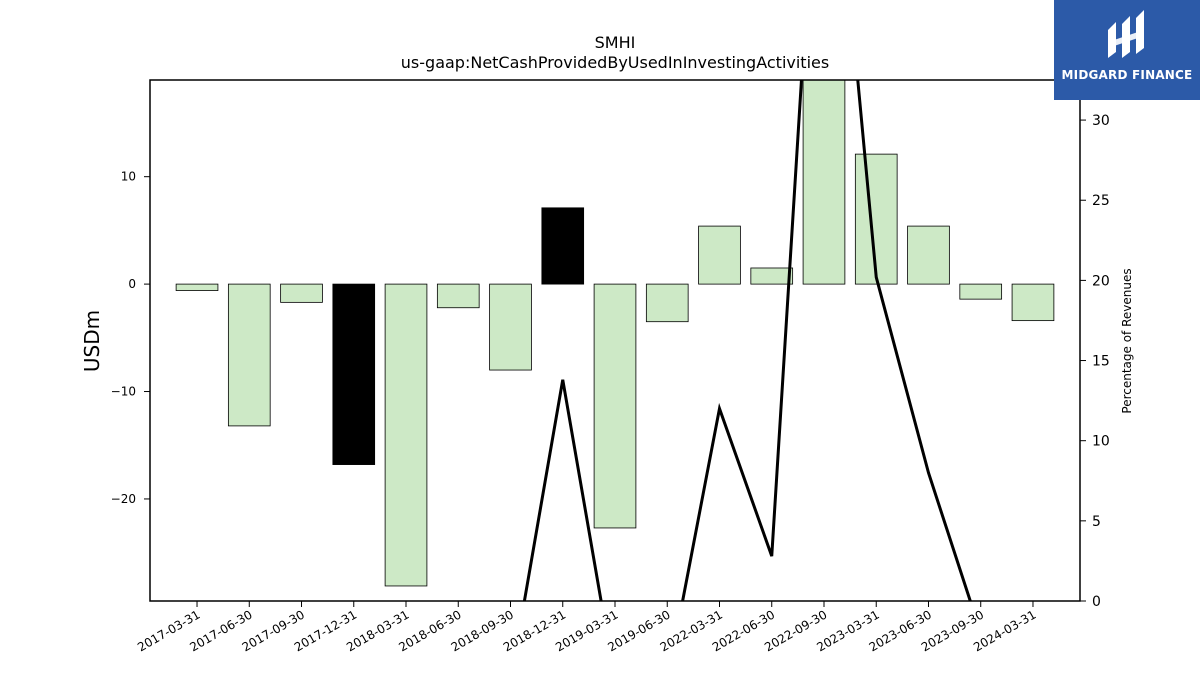 The height and width of the screenshot is (675, 1200). What do you see at coordinates (123, 499) in the screenshot?
I see `y-tick-label: −20` at bounding box center [123, 499].